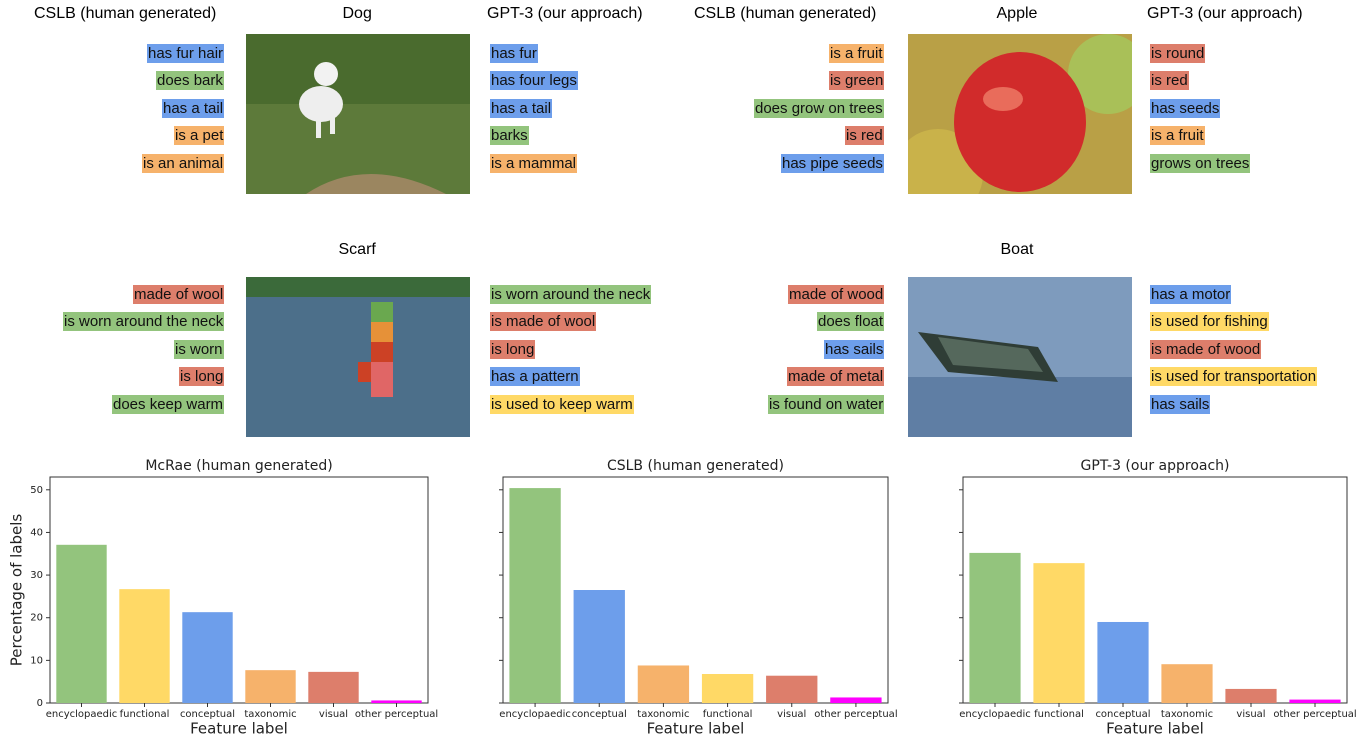  I want to click on y-tick-label: 50, so click(36, 490).